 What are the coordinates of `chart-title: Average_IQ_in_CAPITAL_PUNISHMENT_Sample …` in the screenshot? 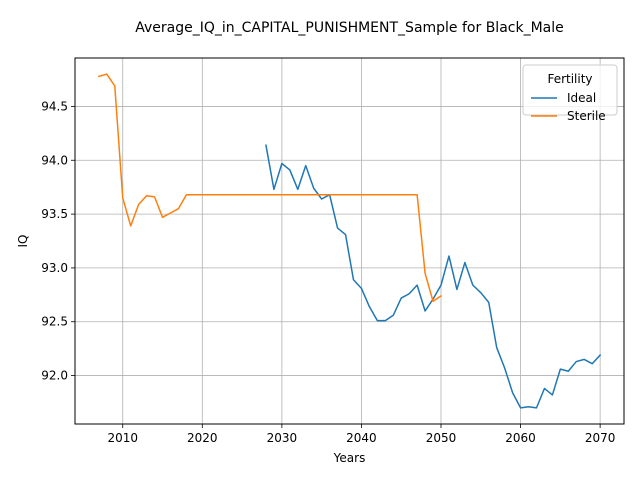 It's located at (349, 28).